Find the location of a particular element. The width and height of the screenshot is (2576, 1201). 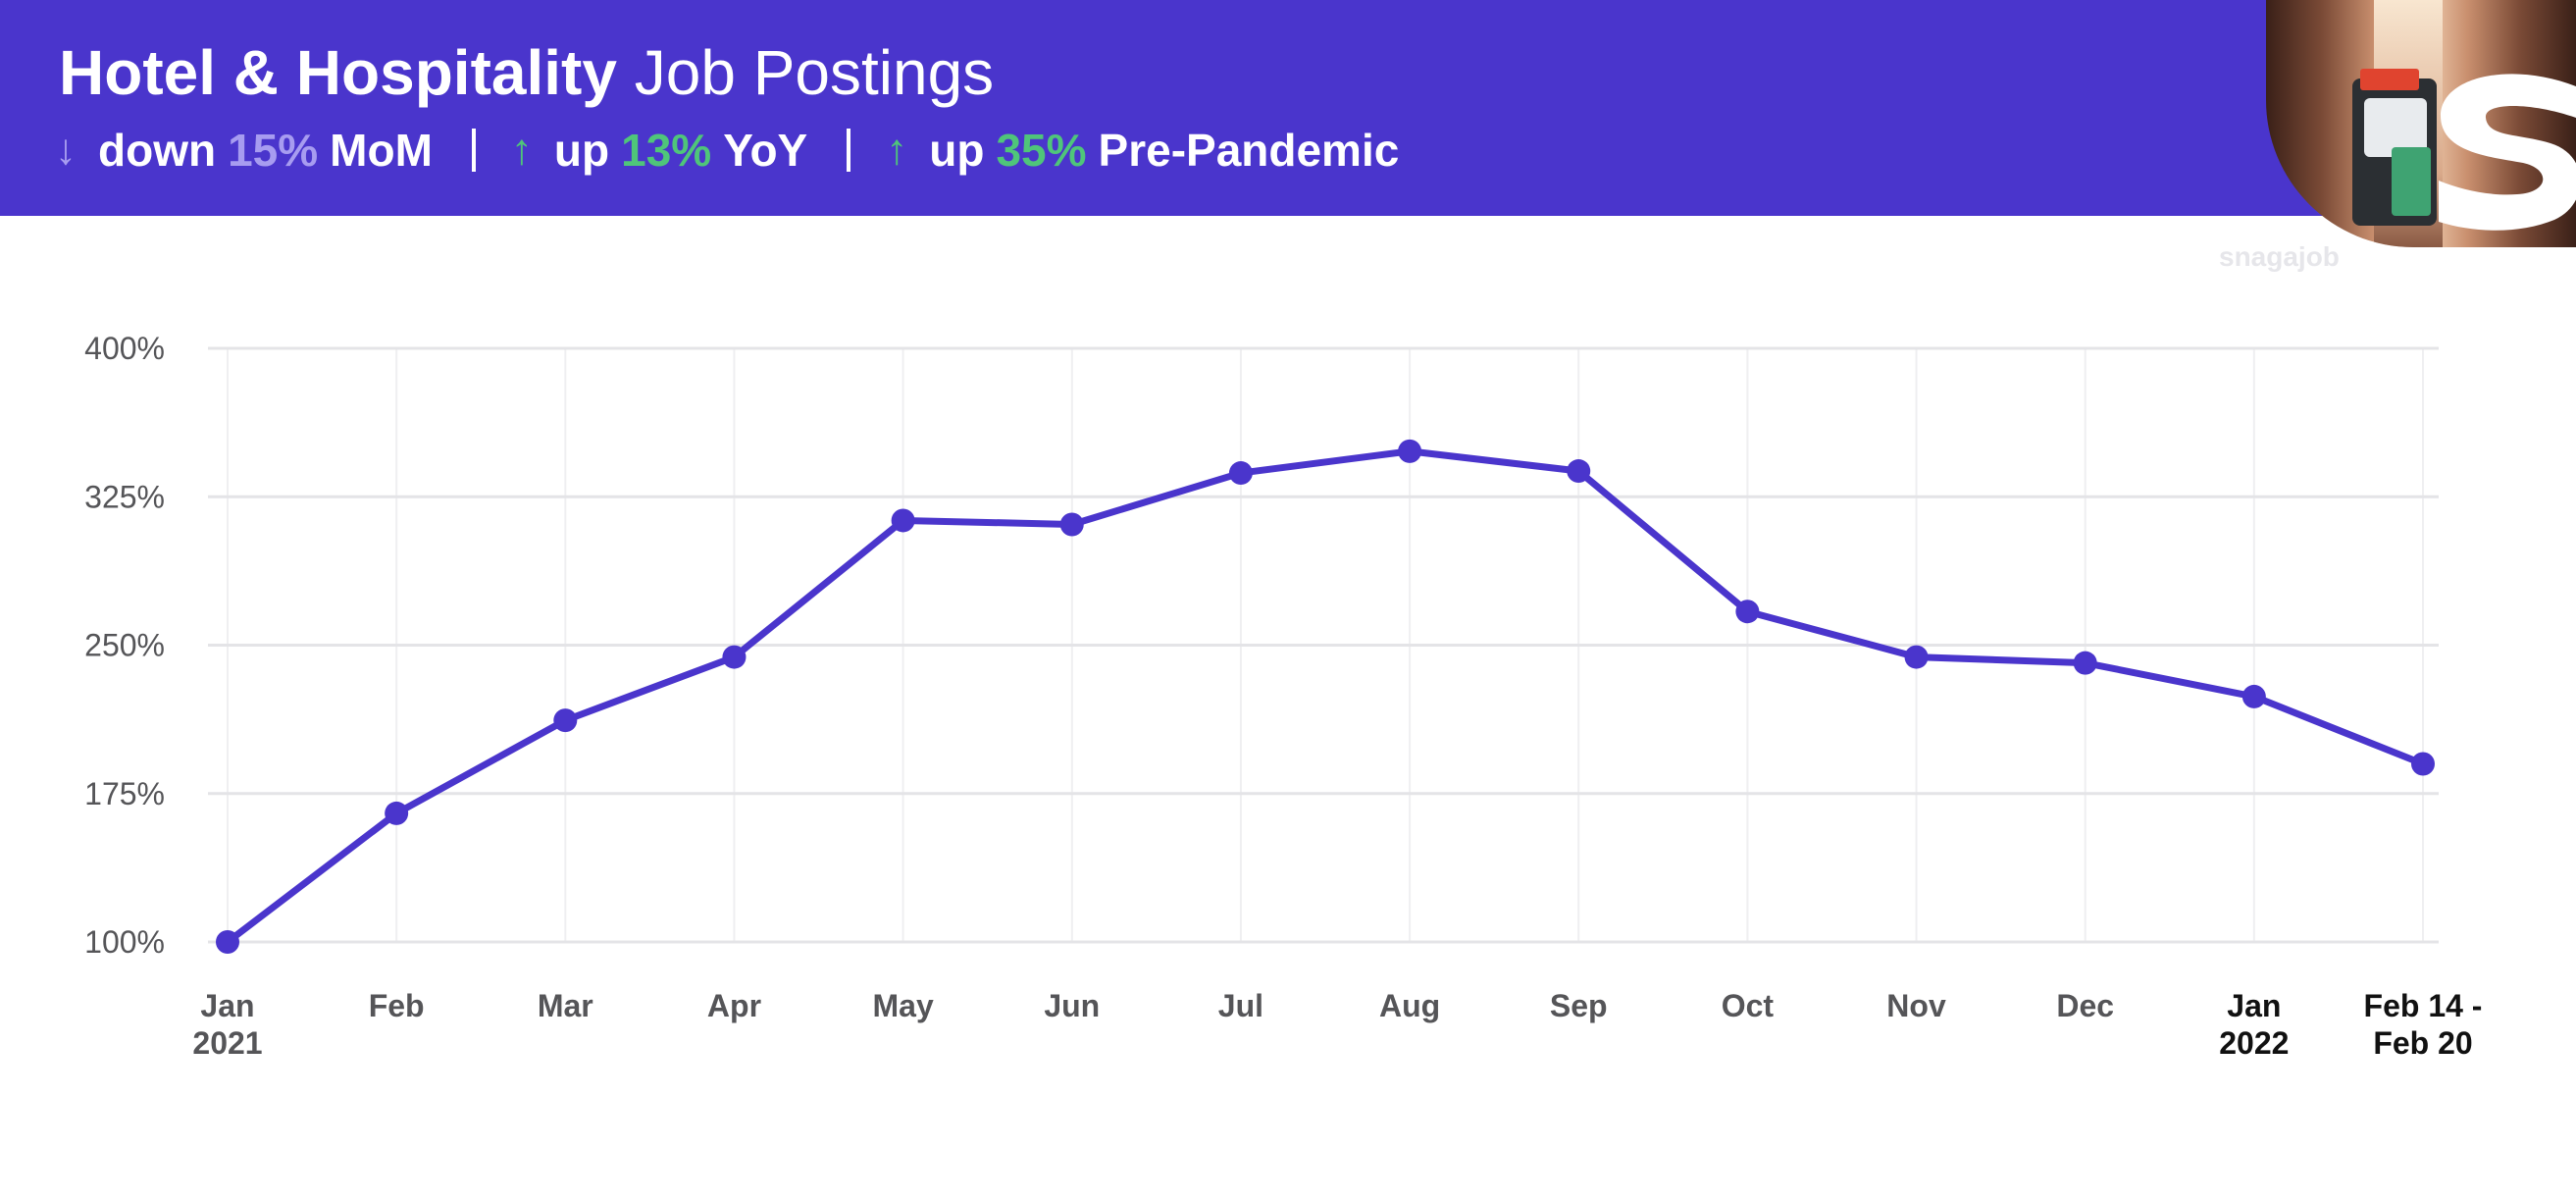

x-tick-line: Nov is located at coordinates (1916, 1005).